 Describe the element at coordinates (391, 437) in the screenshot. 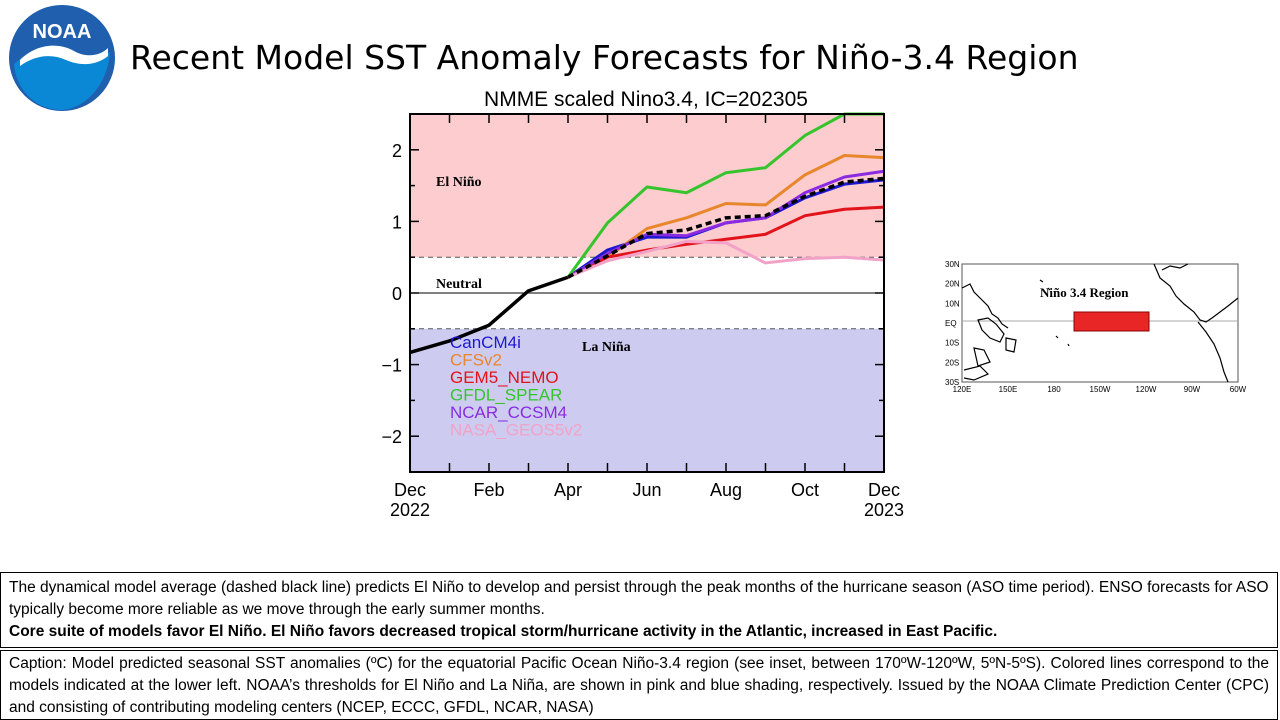

I see `y-tick-label: −2` at that location.